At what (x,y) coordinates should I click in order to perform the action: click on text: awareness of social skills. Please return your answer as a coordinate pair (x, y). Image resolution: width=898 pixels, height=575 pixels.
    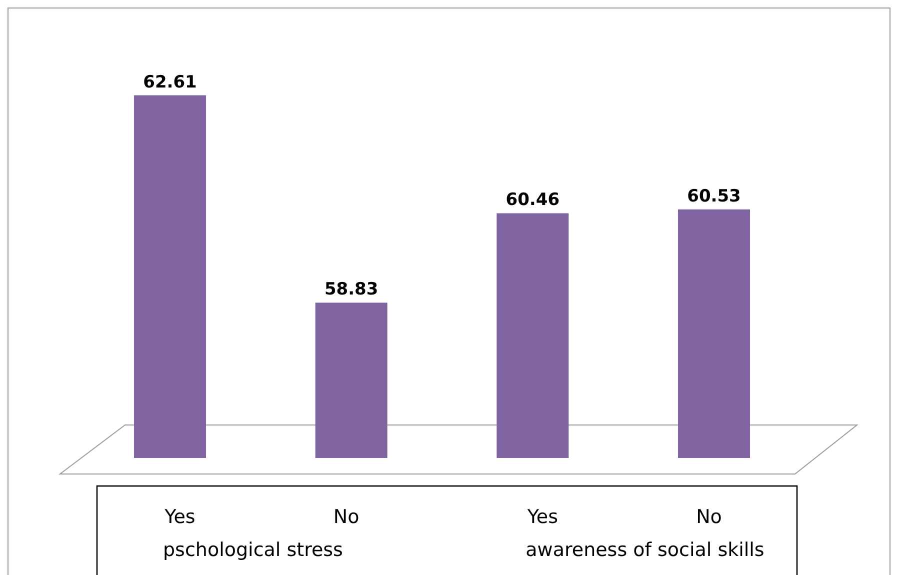
    Looking at the image, I should click on (645, 550).